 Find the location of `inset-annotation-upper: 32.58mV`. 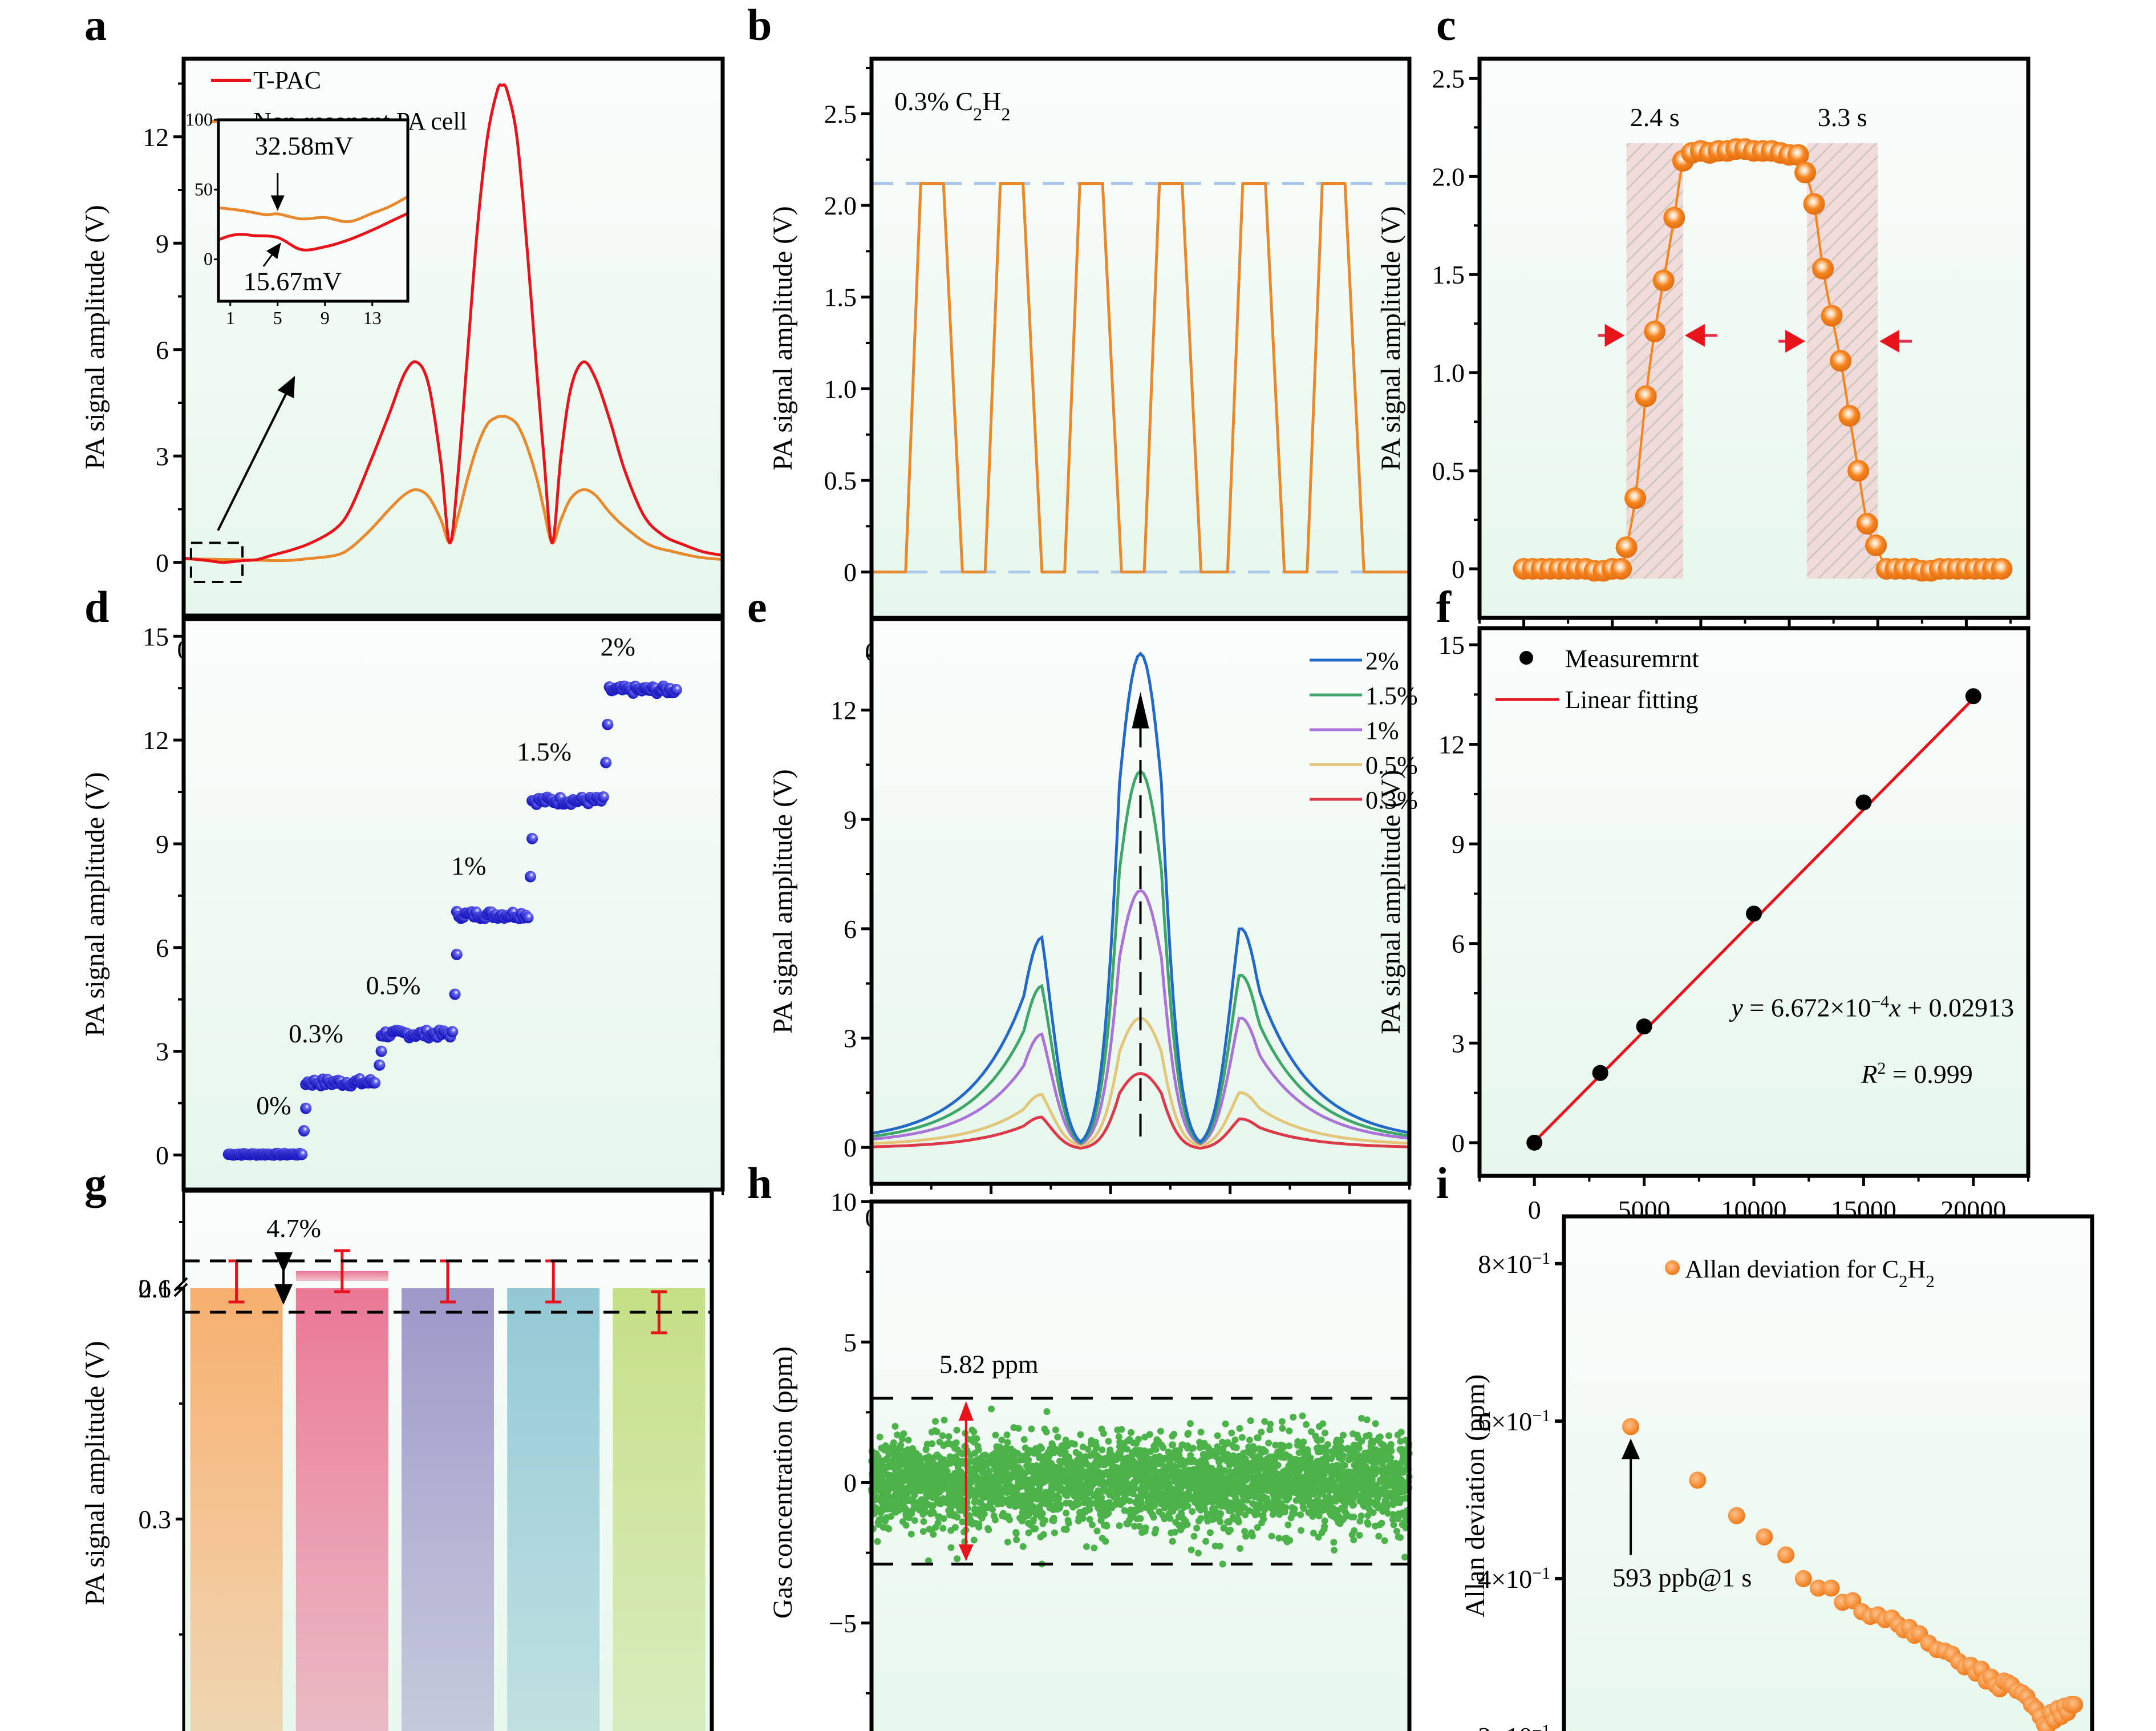

inset-annotation-upper: 32.58mV is located at coordinates (305, 145).